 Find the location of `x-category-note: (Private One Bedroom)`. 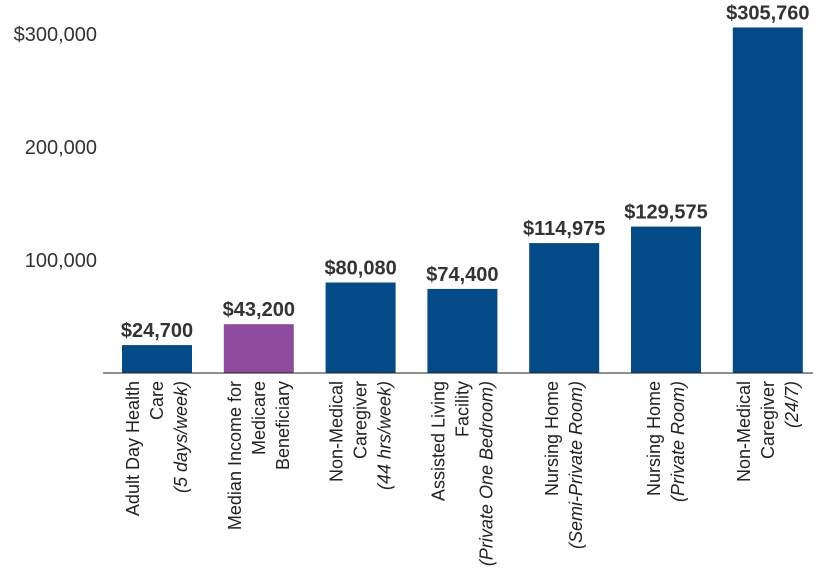

x-category-note: (Private One Bedroom) is located at coordinates (486, 473).